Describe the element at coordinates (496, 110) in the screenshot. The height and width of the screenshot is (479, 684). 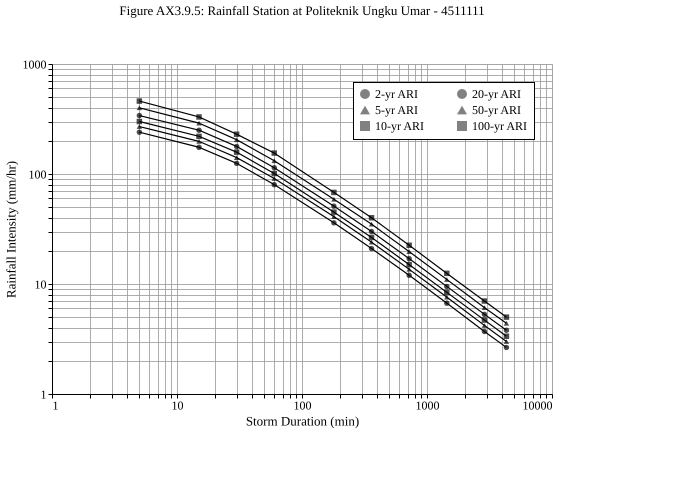
I see `legend-label: 50-yr ARI` at that location.